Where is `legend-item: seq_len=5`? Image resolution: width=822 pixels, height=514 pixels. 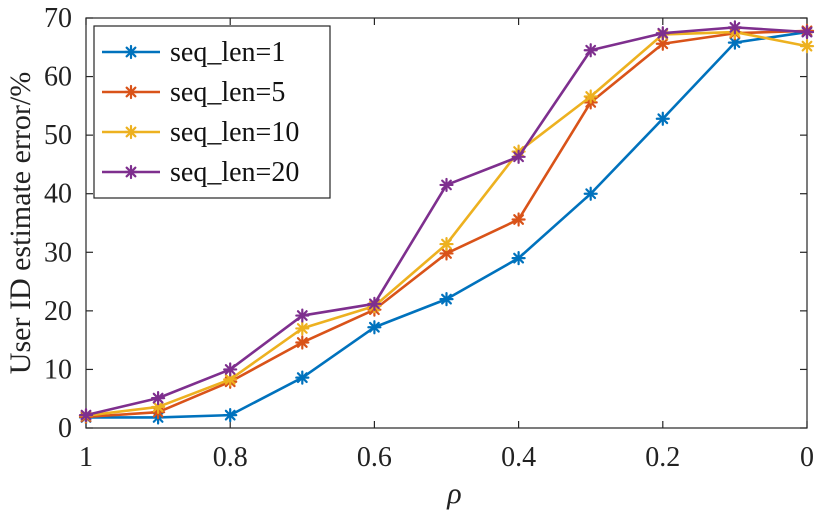 legend-item: seq_len=5 is located at coordinates (193, 92).